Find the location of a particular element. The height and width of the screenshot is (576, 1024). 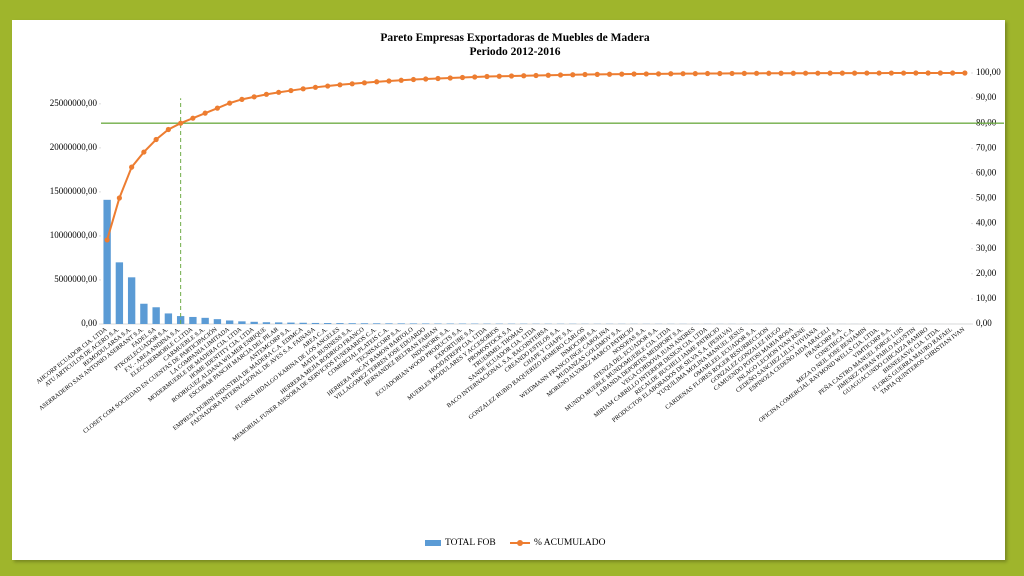

y2-tick-label: 50,00 is located at coordinates (986, 198).